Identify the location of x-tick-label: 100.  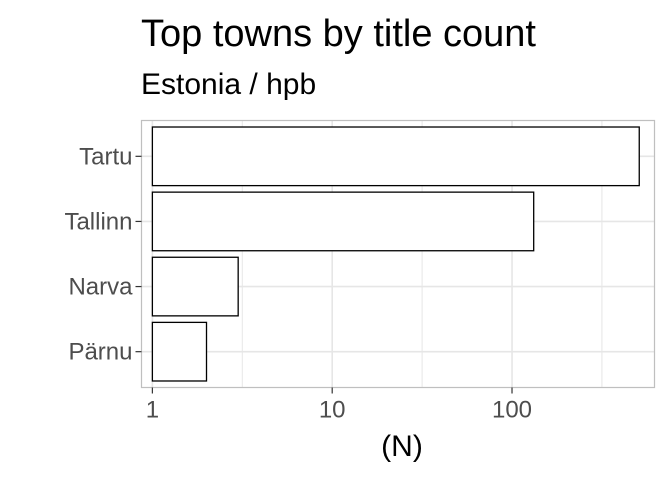
(512, 410).